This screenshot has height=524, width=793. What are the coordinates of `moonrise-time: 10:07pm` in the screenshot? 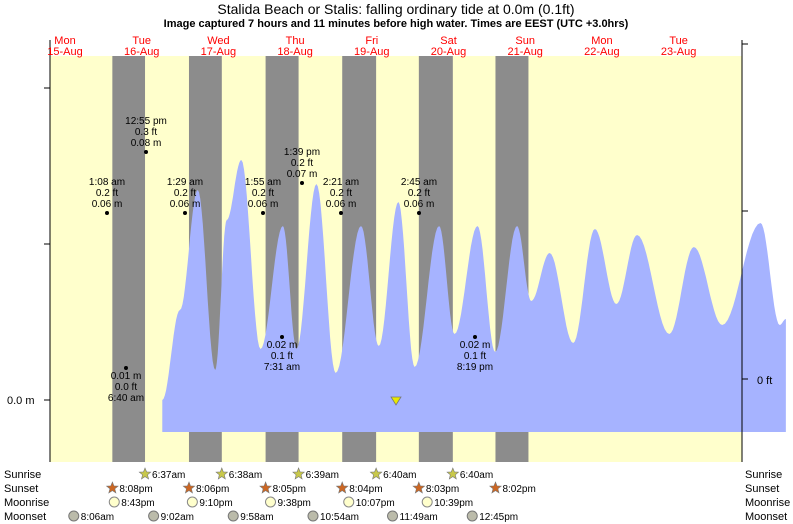 It's located at (375, 503).